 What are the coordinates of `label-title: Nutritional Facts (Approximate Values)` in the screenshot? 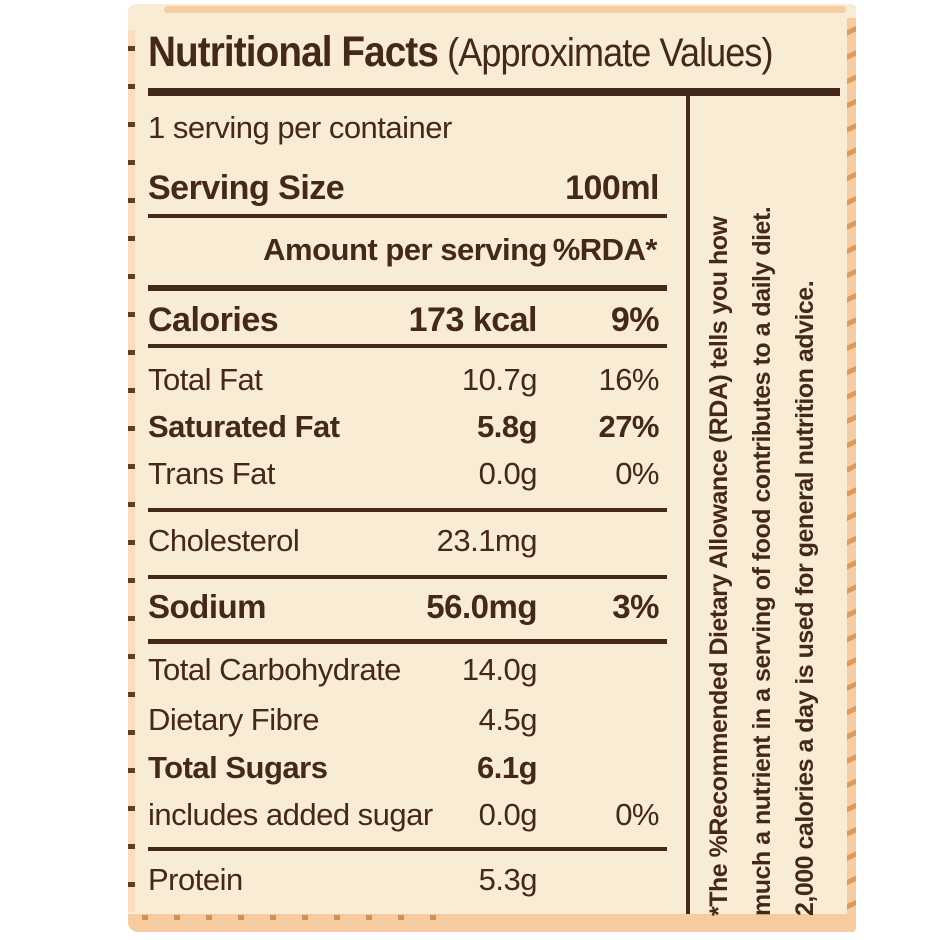 It's located at (463, 52).